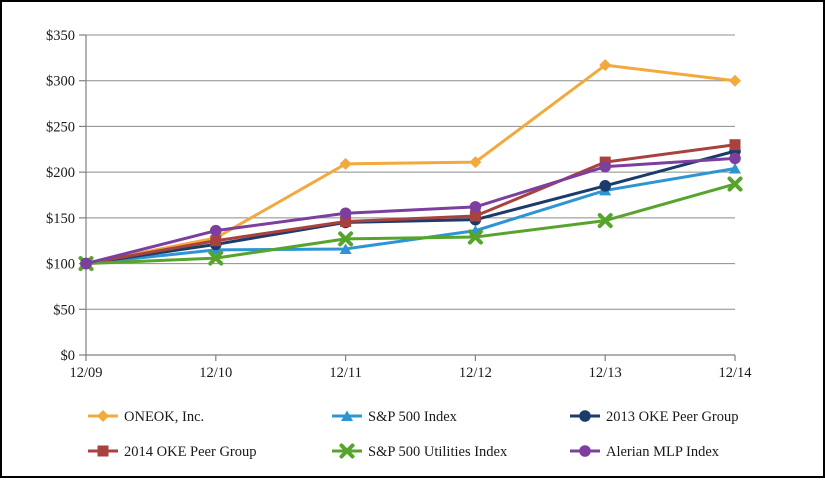 The width and height of the screenshot is (825, 481). I want to click on y-axis-label: $200, so click(60, 173).